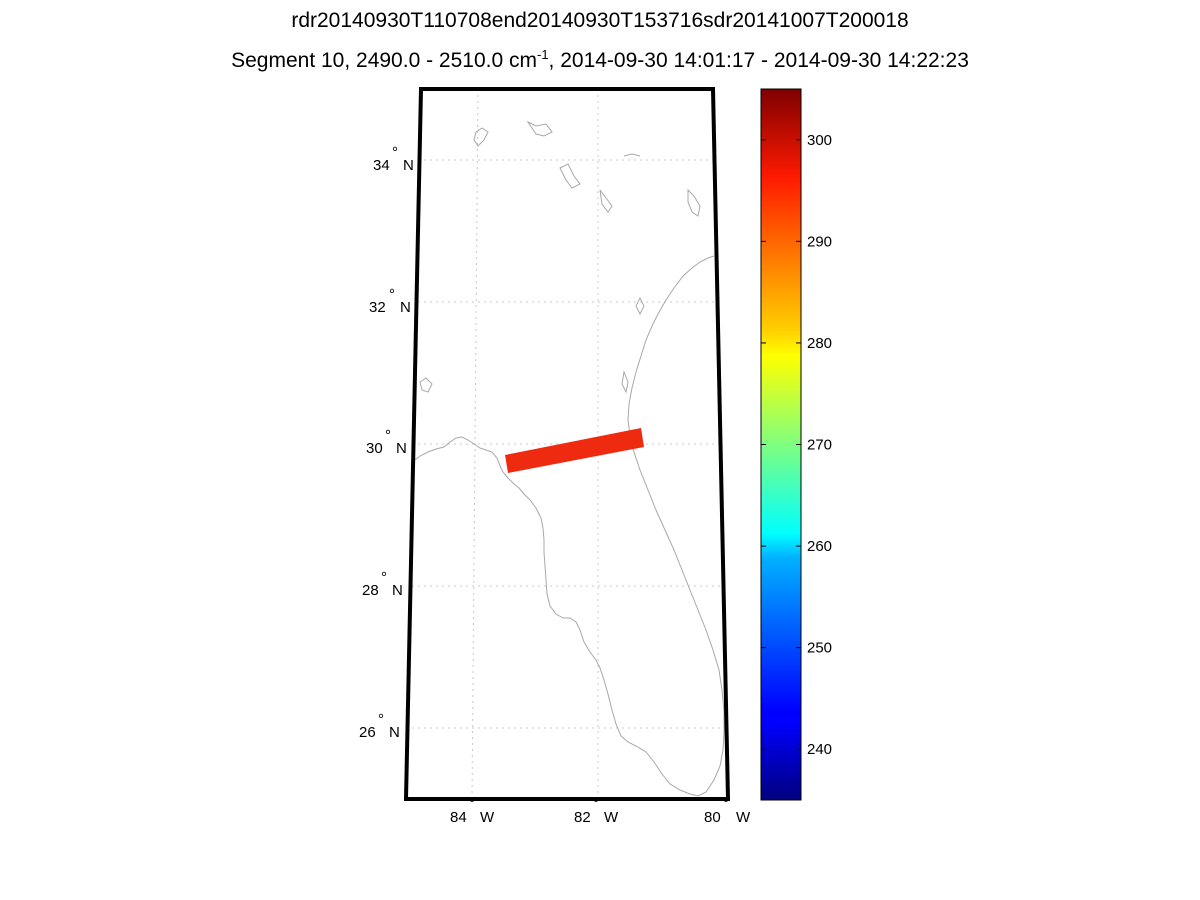 This screenshot has height=900, width=1200. I want to click on colorbar-tick-label: 260, so click(819, 546).